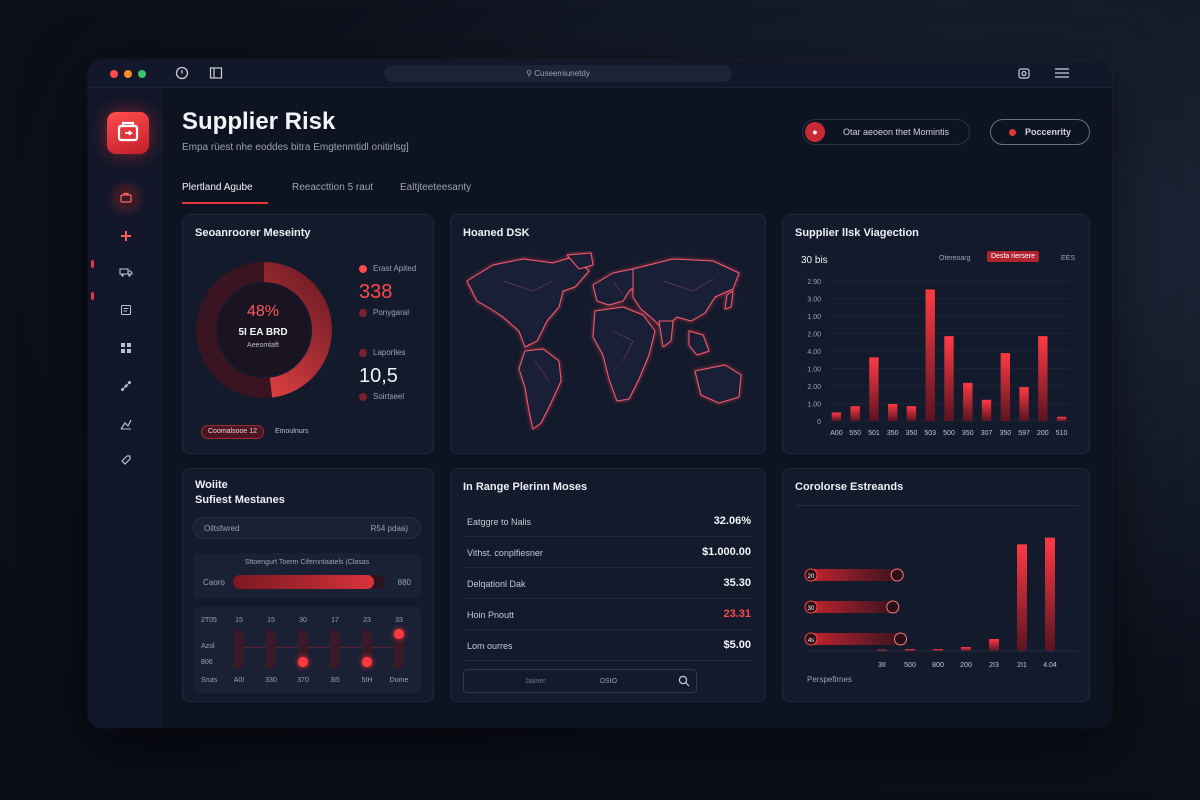 The image size is (1200, 800). What do you see at coordinates (1013, 256) in the screenshot?
I see `legend-active: Desfa riersere` at bounding box center [1013, 256].